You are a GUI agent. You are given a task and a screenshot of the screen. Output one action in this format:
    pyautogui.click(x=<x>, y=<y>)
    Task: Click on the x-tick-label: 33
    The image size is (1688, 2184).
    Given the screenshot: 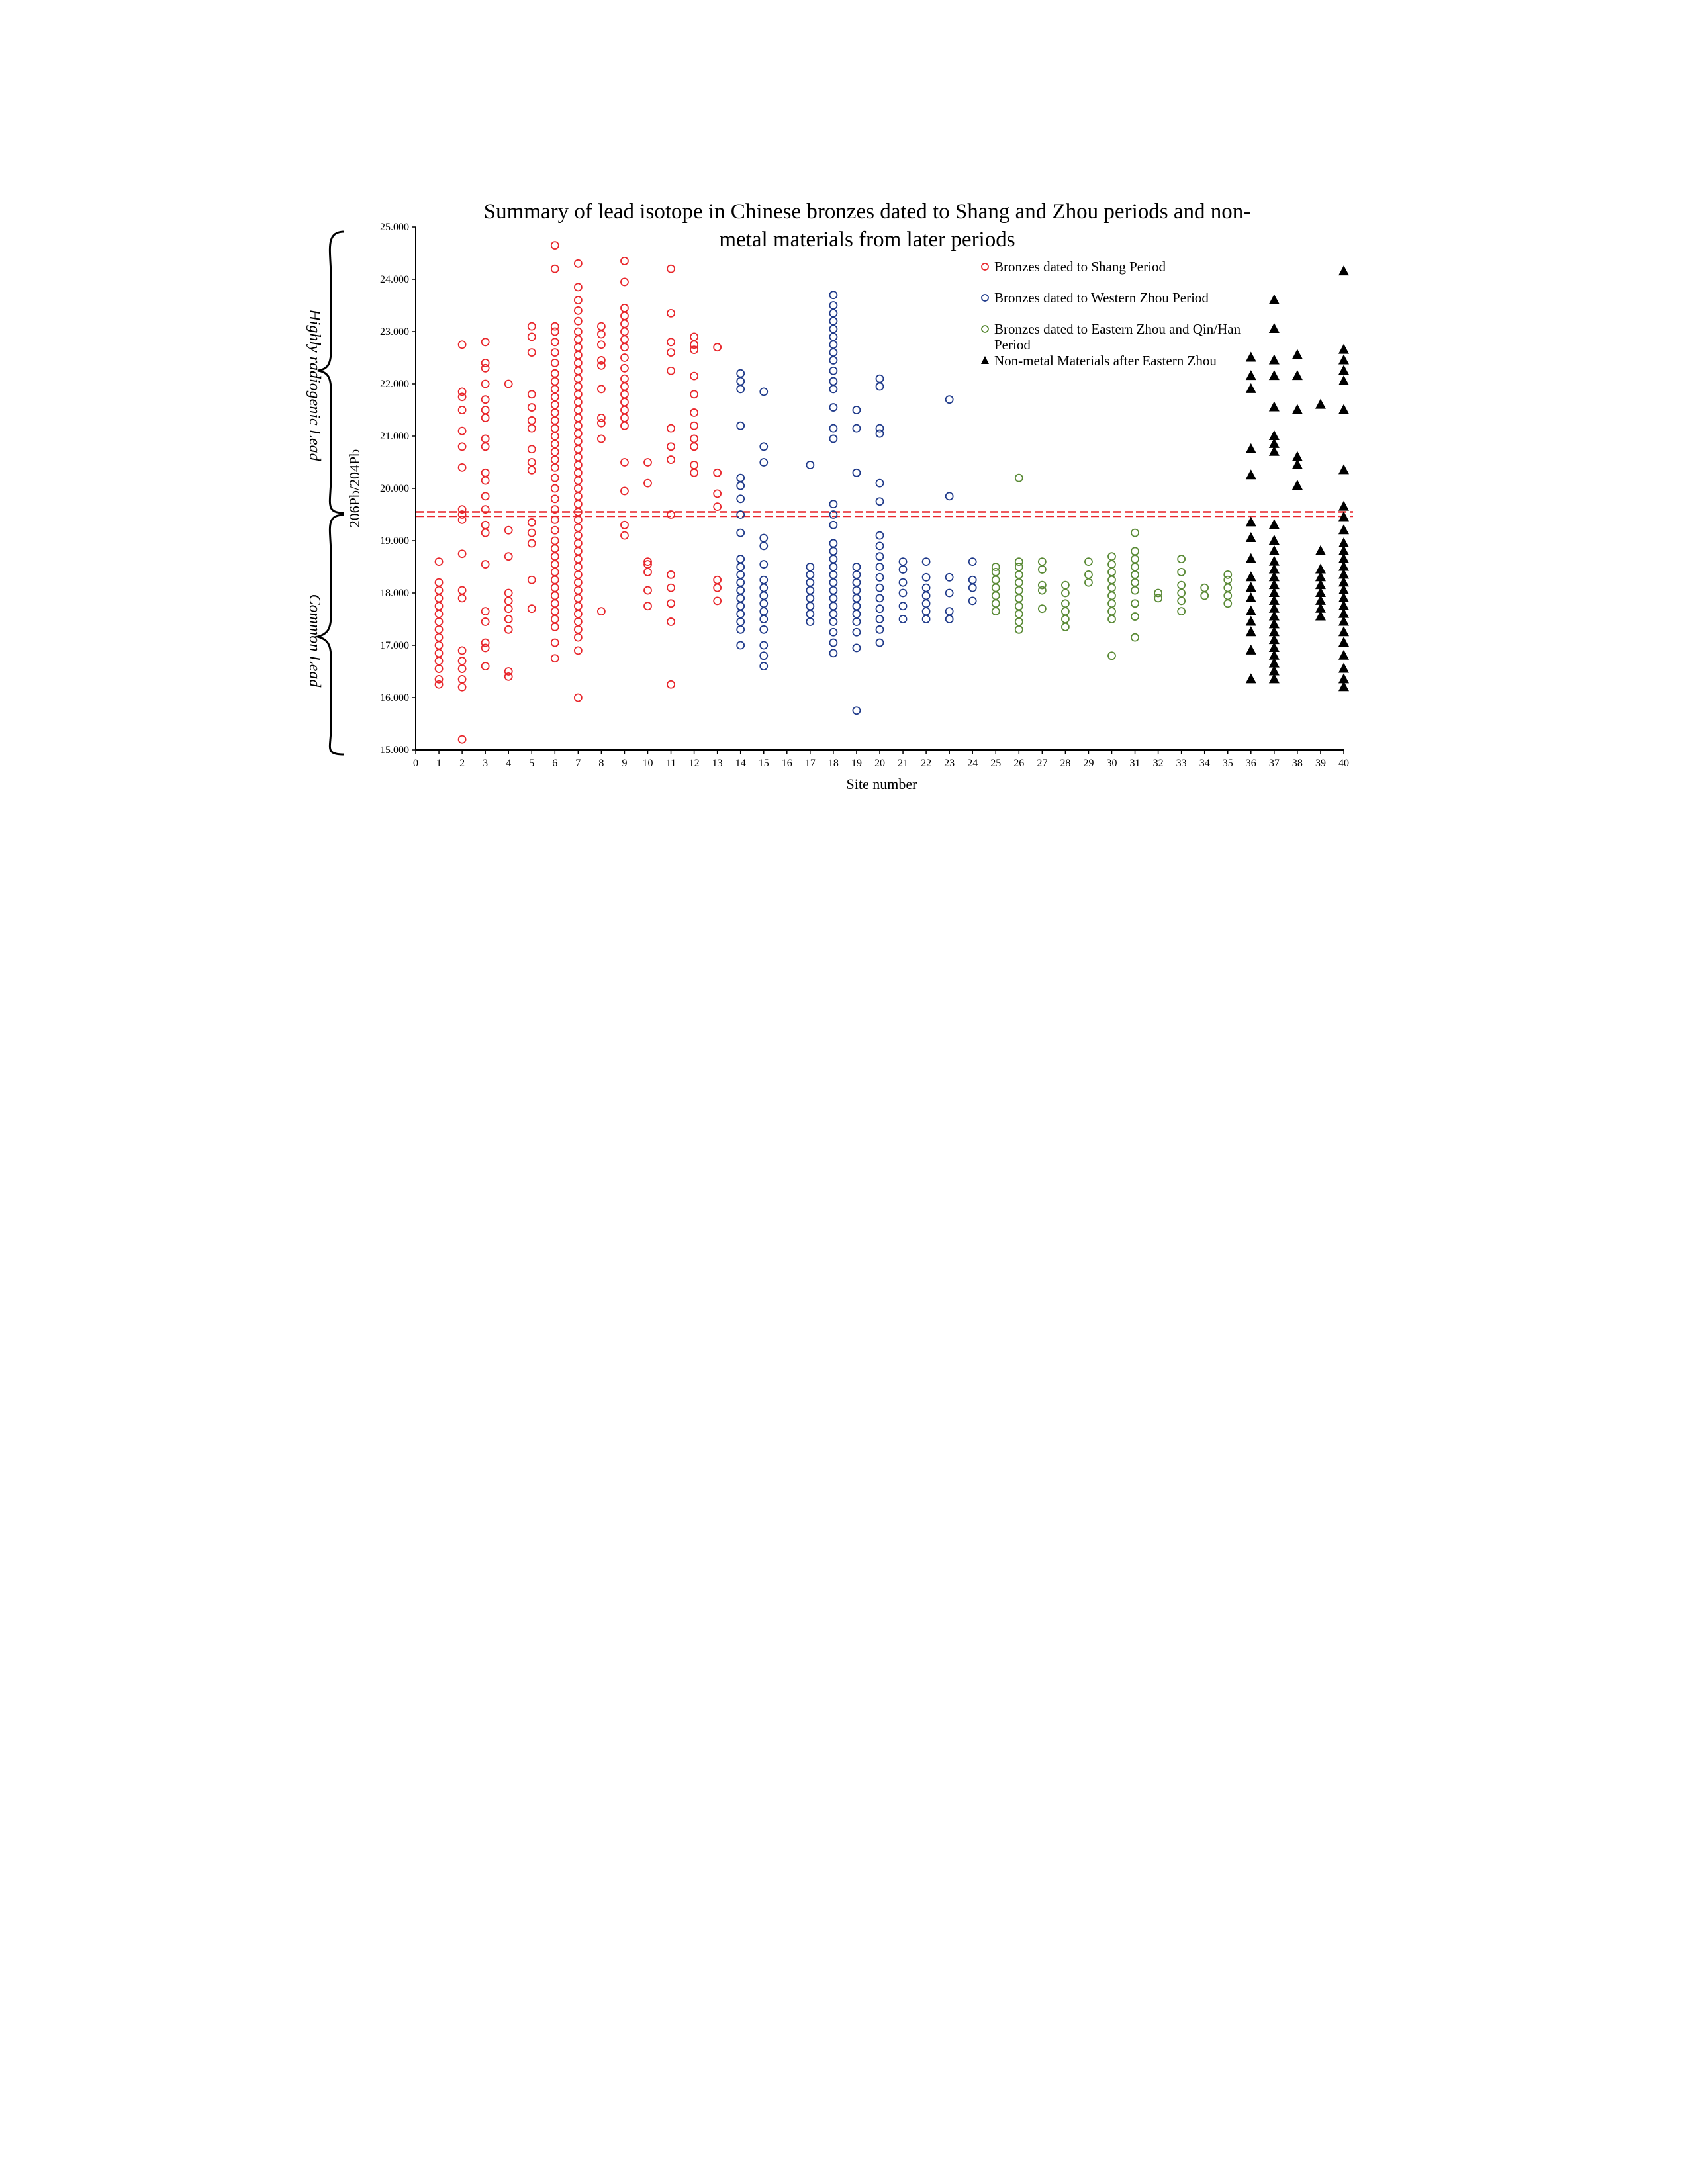 What is the action you would take?
    pyautogui.click(x=1181, y=763)
    